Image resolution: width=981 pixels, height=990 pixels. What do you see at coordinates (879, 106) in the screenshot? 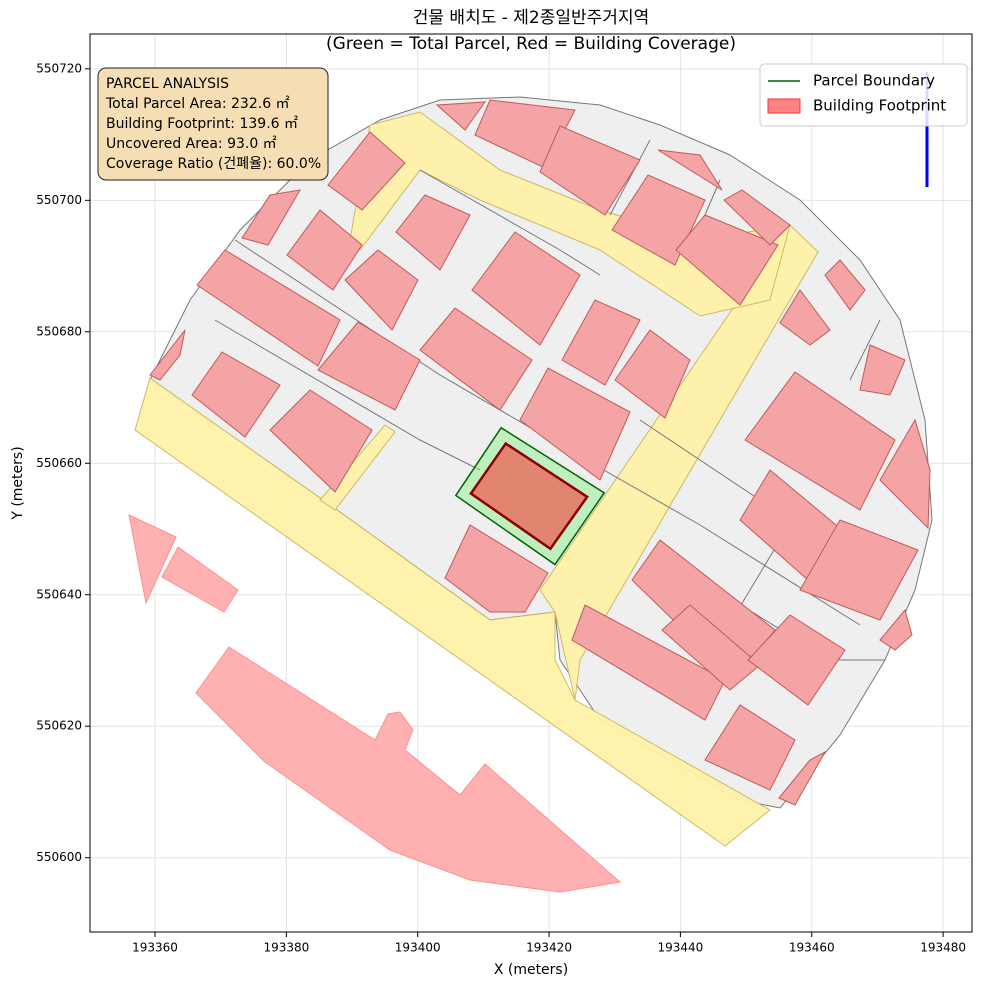
I see `legend-label: Building Footprint` at bounding box center [879, 106].